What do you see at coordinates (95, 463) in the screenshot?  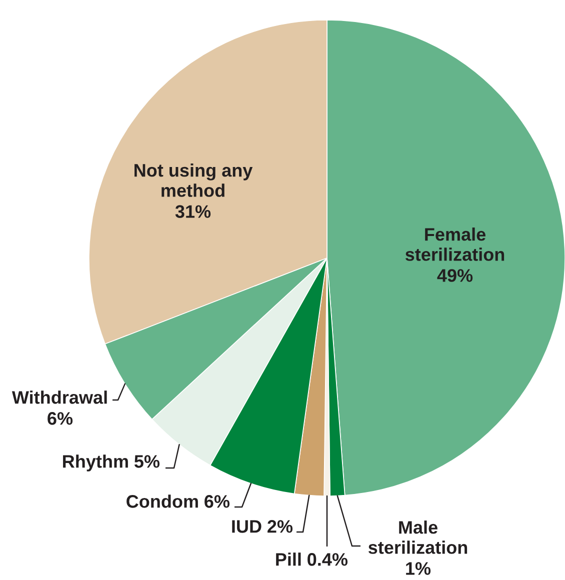 I see `slice-label: Rhythm` at bounding box center [95, 463].